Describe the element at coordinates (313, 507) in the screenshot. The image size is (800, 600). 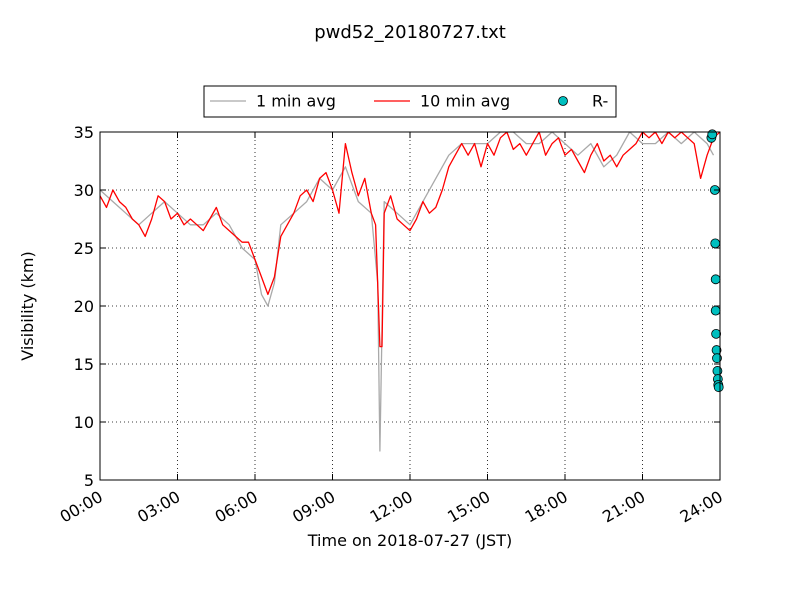
I see `x-tick-label: 09:00` at that location.